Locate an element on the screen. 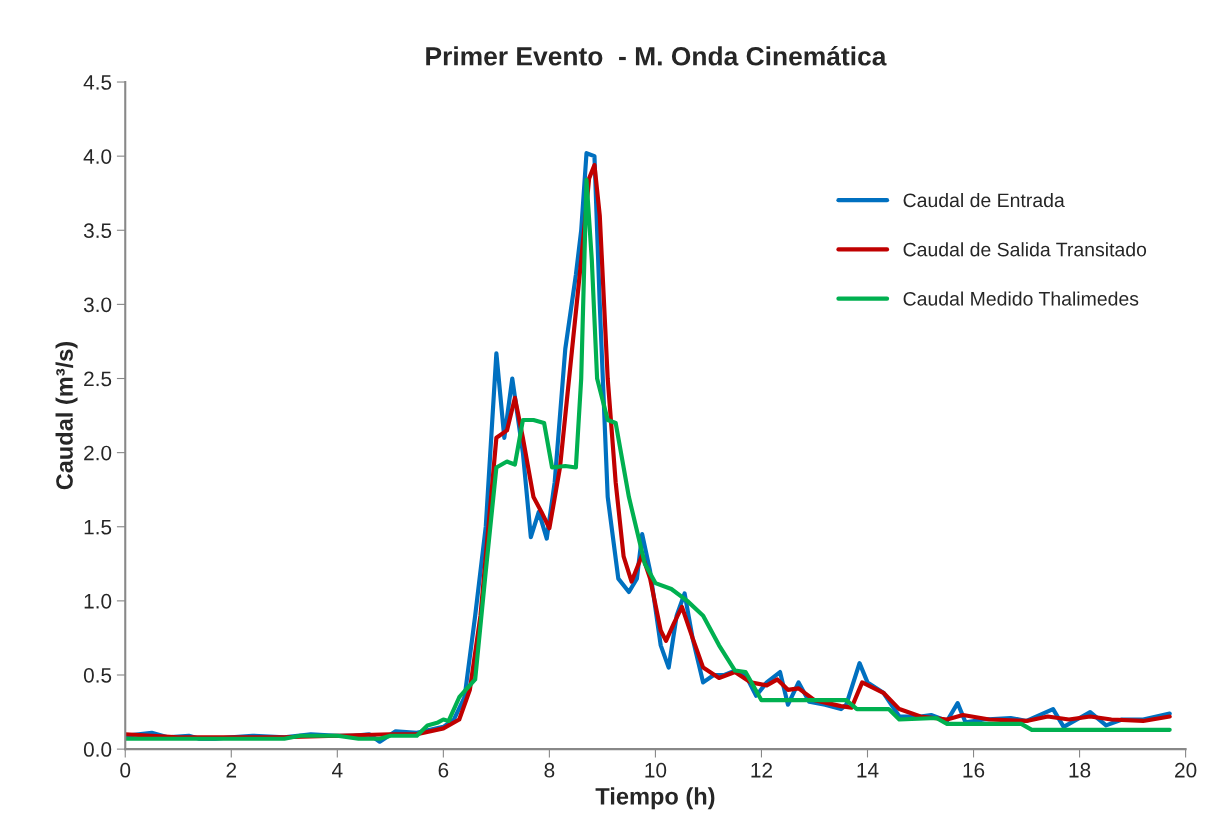 The width and height of the screenshot is (1216, 837). x-tick-label: 18 is located at coordinates (1080, 770).